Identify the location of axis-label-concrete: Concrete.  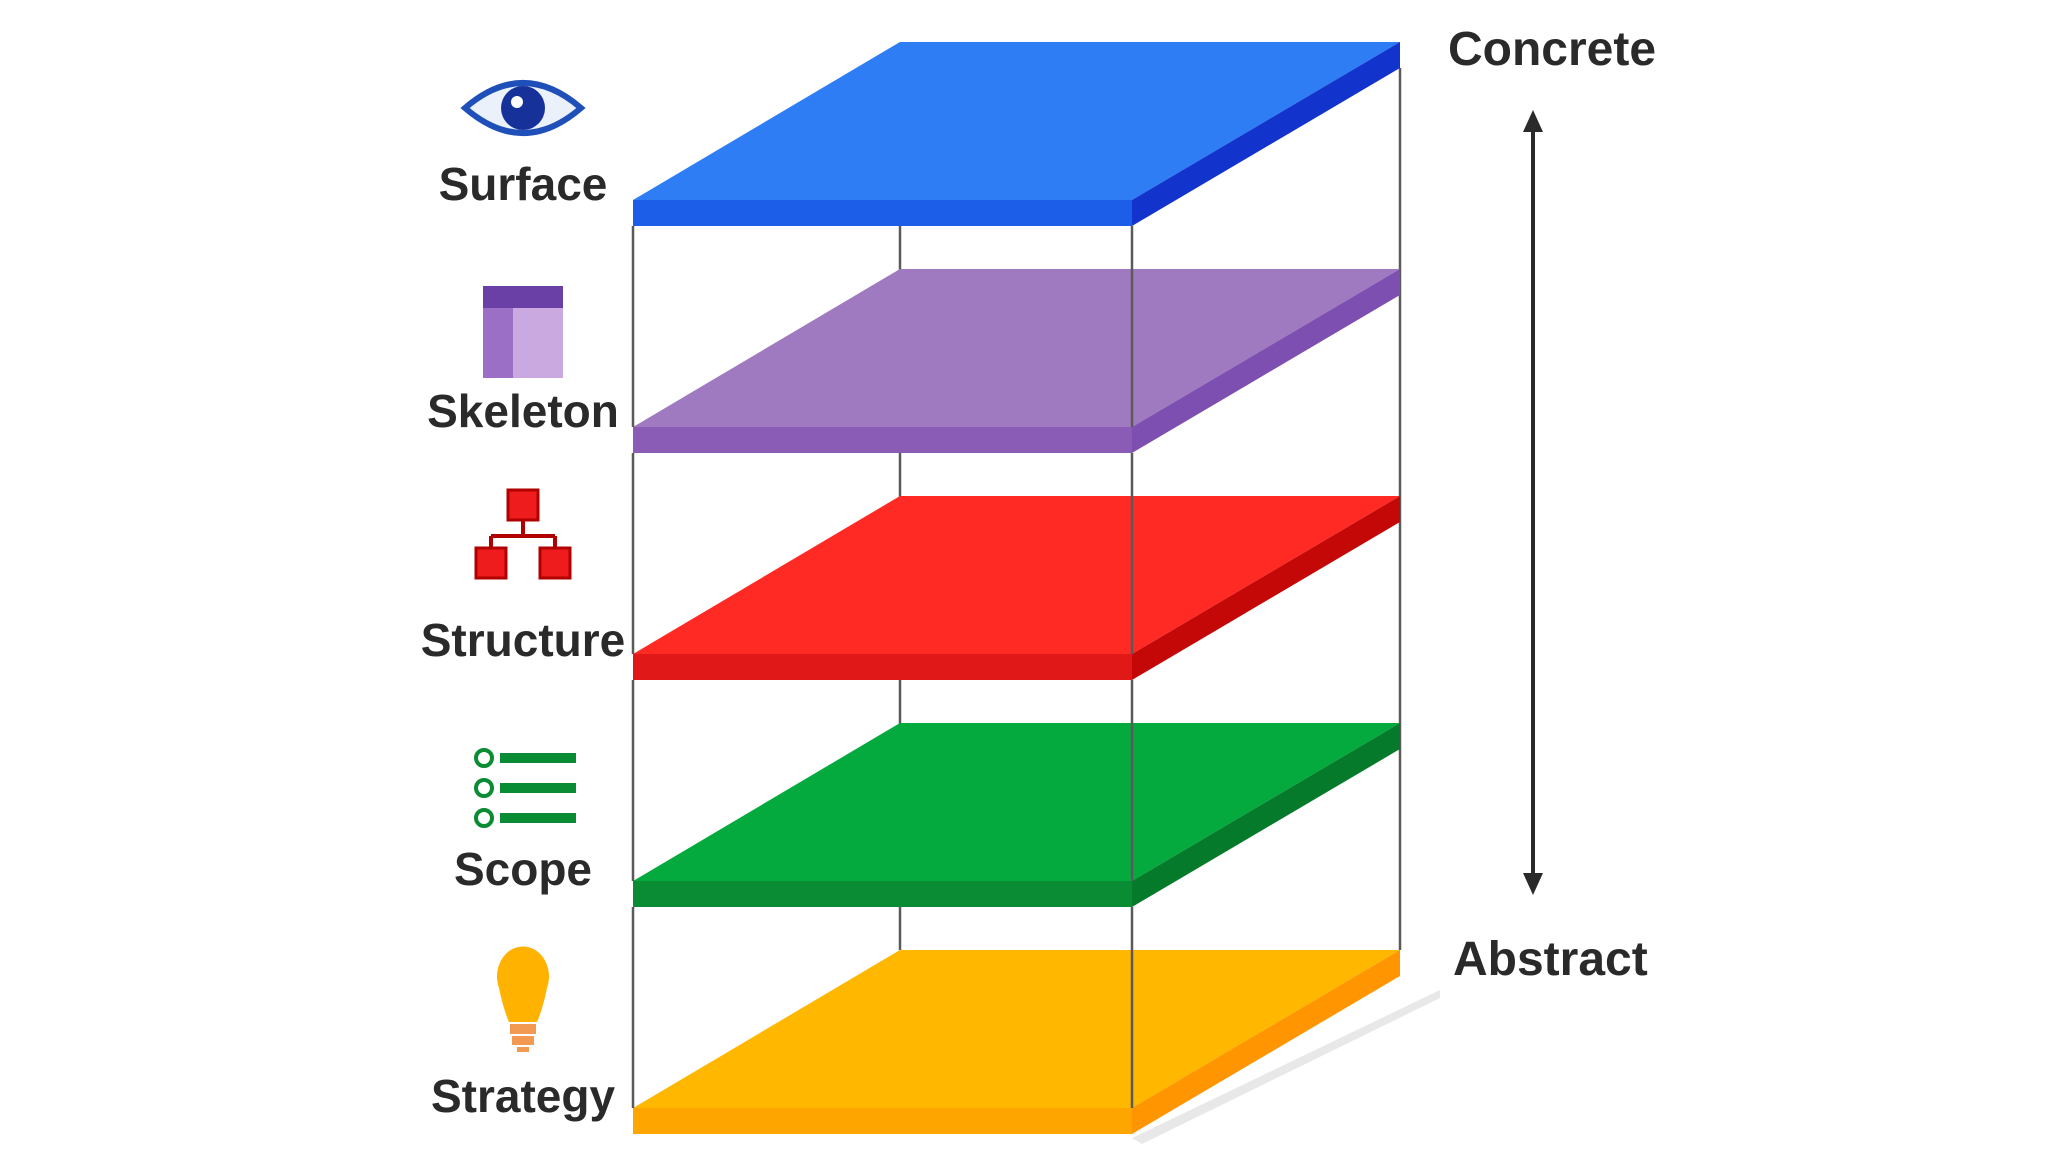
(1552, 49).